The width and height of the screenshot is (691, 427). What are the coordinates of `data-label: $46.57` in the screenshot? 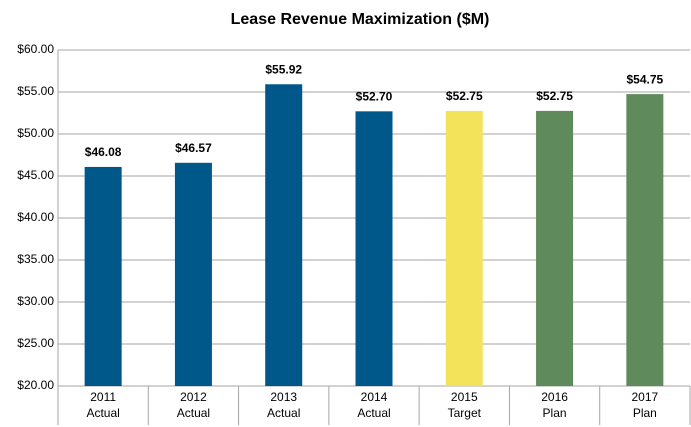 It's located at (193, 148).